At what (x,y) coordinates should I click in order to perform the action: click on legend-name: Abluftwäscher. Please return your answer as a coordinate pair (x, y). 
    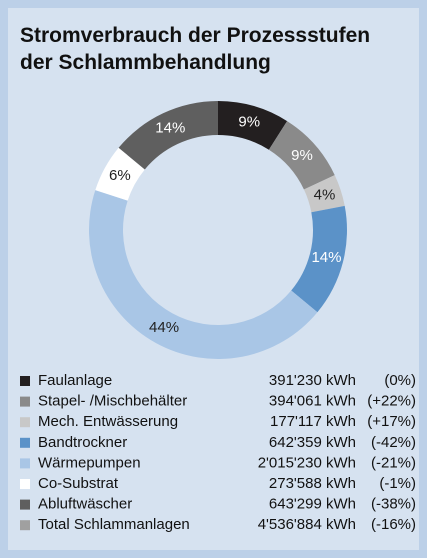
    Looking at the image, I should click on (85, 504).